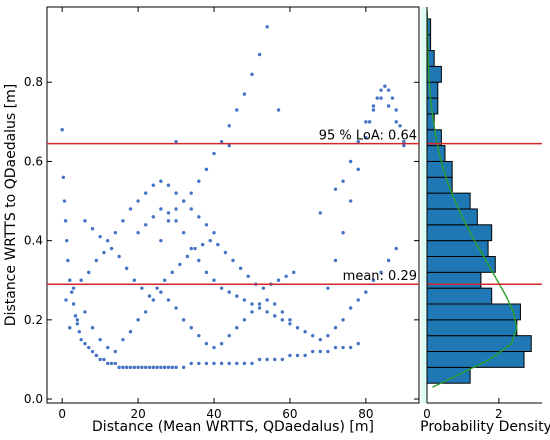 This screenshot has height=440, width=550. I want to click on x-tick-label: 20, so click(137, 414).